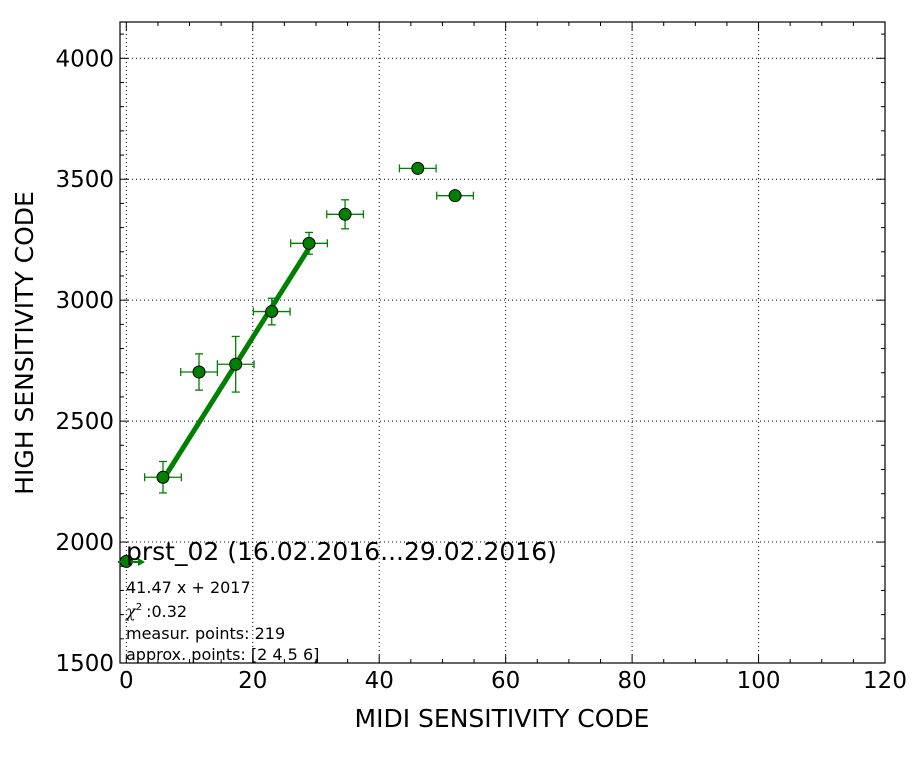  What do you see at coordinates (166, 611) in the screenshot?
I see `chi2-value: :0.32` at bounding box center [166, 611].